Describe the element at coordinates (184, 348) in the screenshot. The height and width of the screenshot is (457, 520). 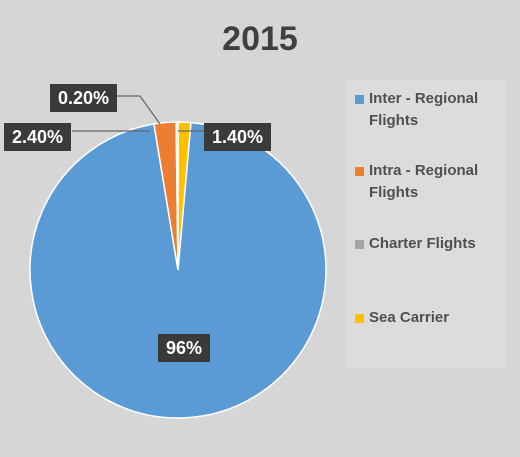
I see `data-label-inter-regional: 96%` at that location.